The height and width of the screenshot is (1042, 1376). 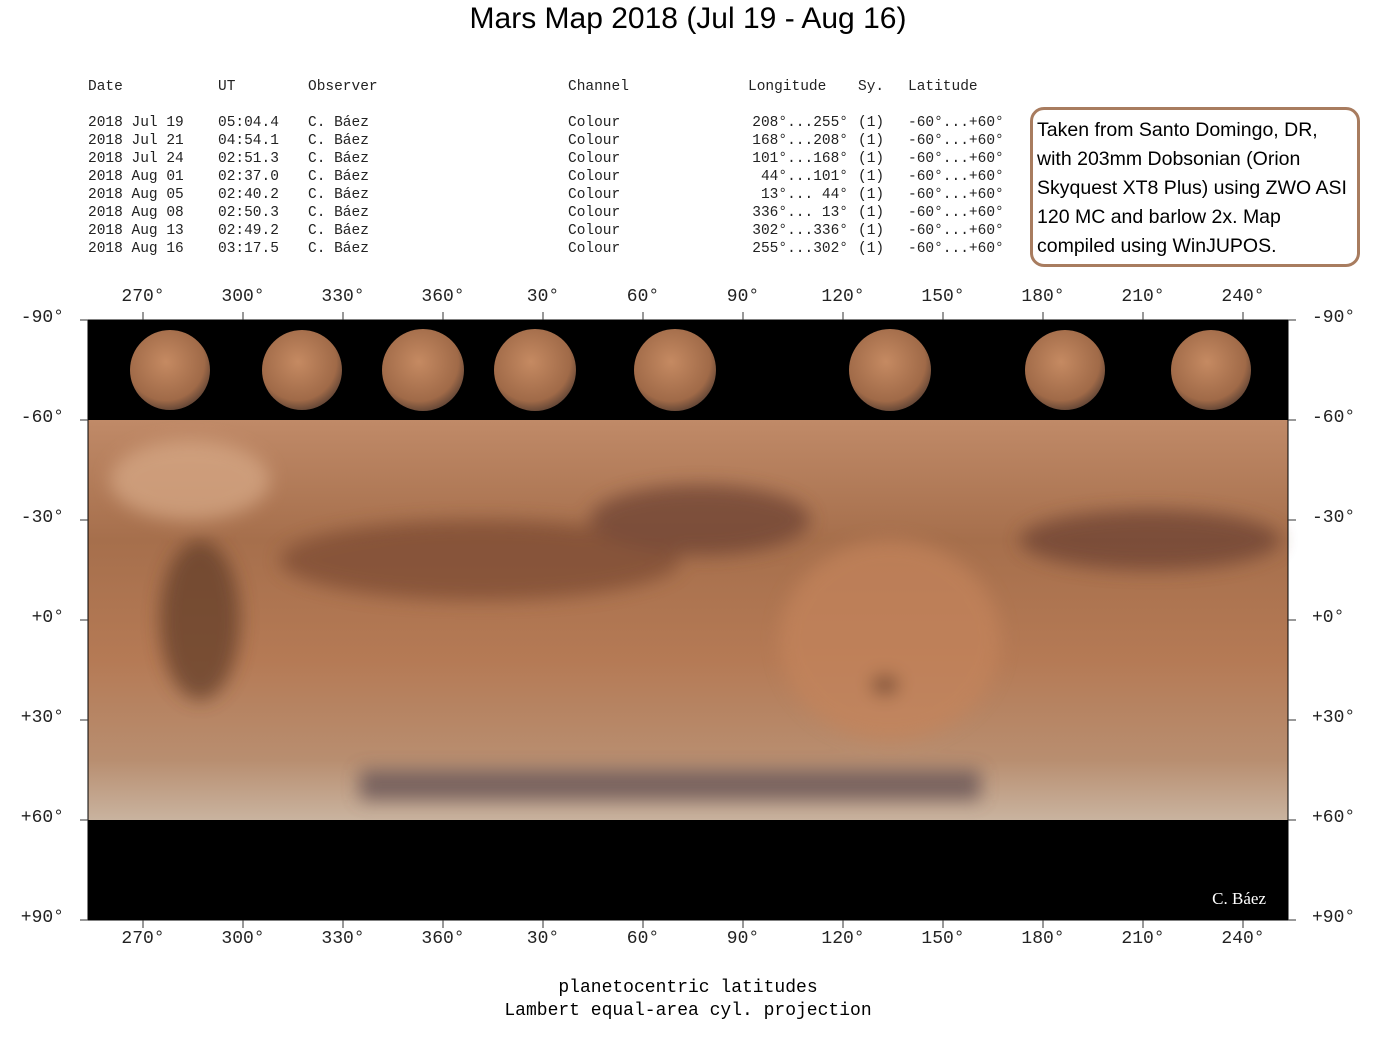 What do you see at coordinates (943, 87) in the screenshot?
I see `table-header: Latitude` at bounding box center [943, 87].